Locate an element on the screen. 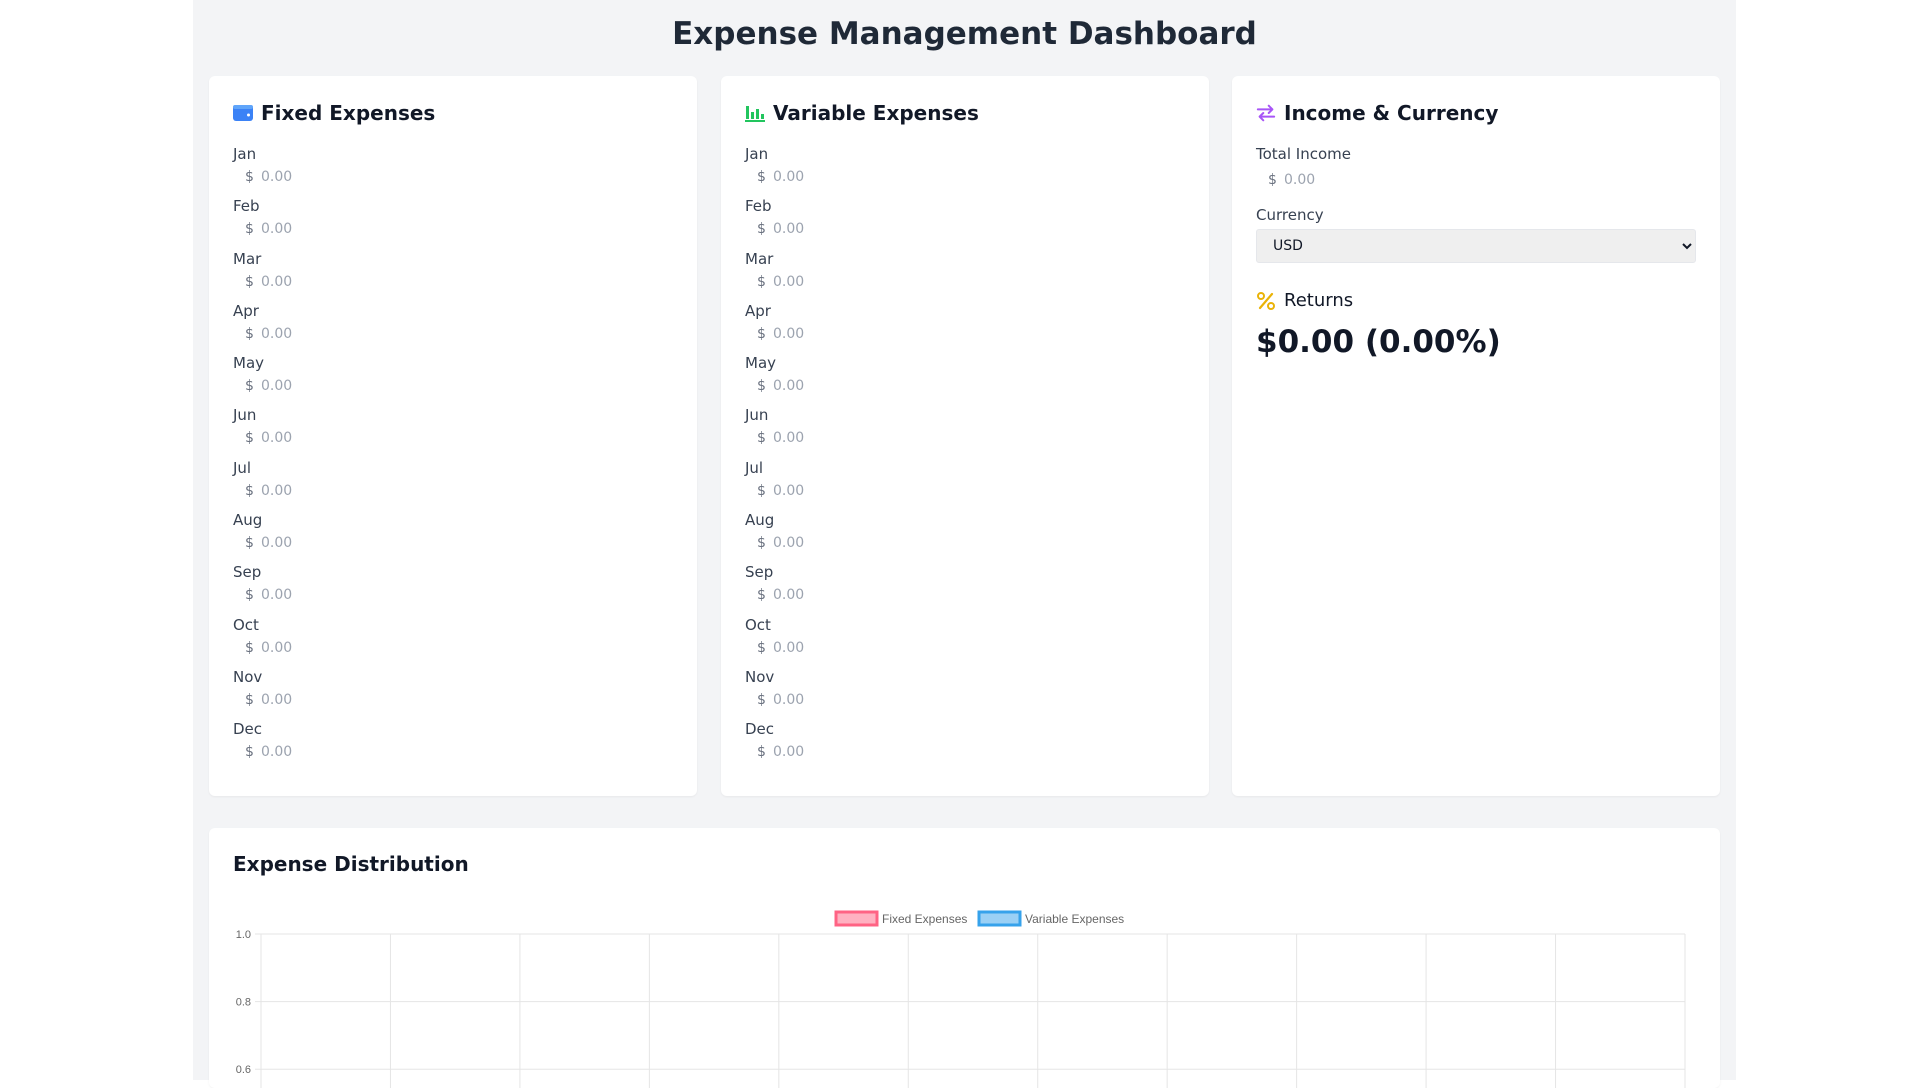 Image resolution: width=1920 pixels, height=1088 pixels. percent-icon is located at coordinates (1266, 301).